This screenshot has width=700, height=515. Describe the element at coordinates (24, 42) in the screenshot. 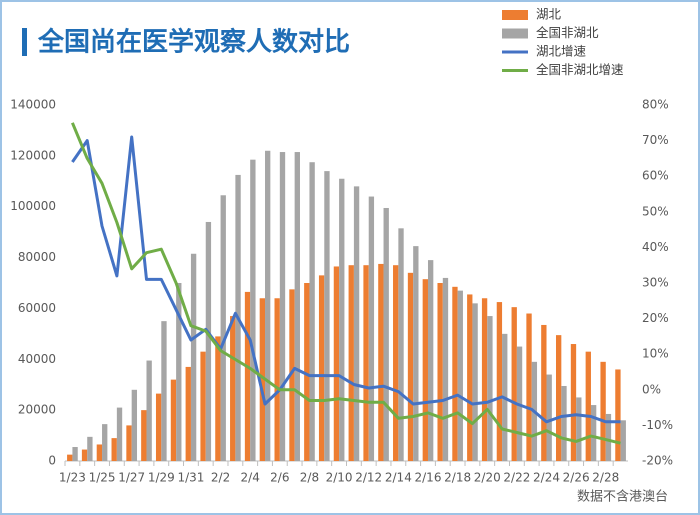

I see `title-bar` at that location.